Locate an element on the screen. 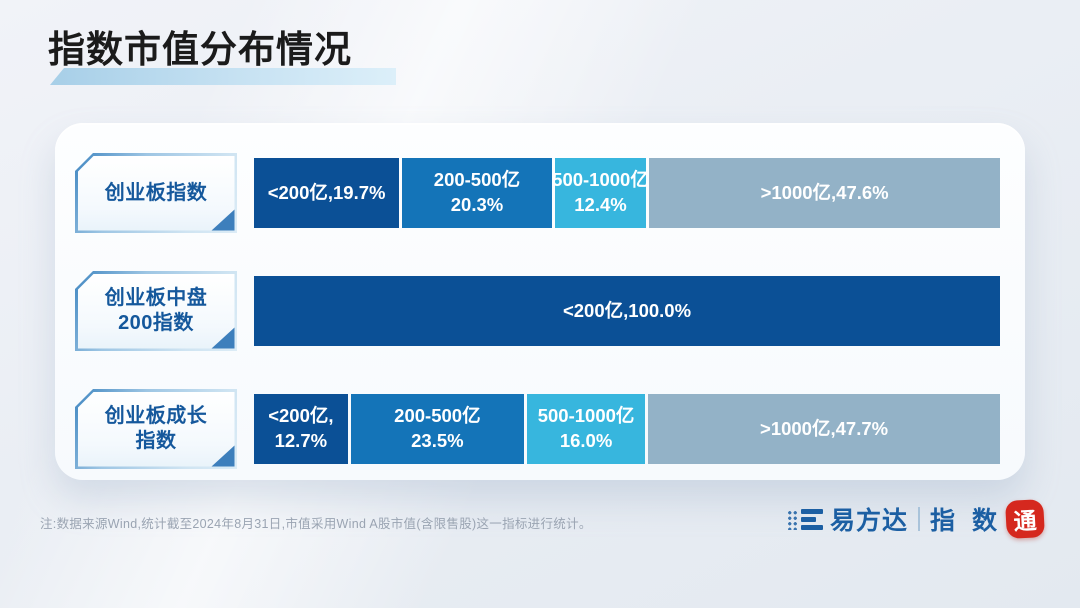 The image size is (1080, 608). bar-segment-500-1000亿: 500-1000亿 12.4% is located at coordinates (600, 193).